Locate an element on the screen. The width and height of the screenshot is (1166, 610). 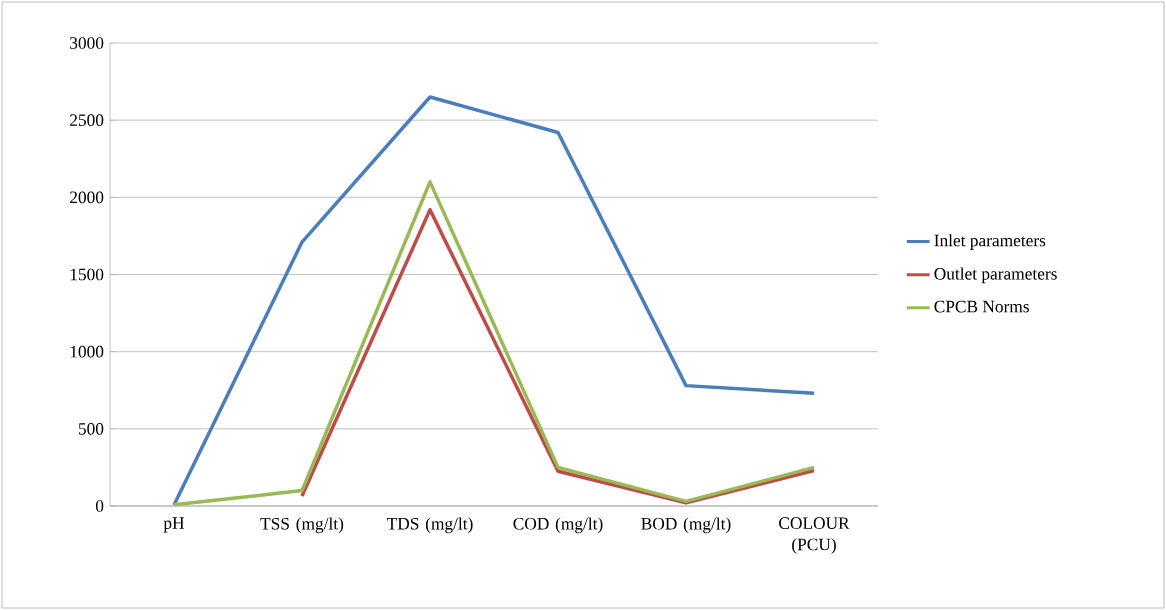
x-tick-label: COD (mg/lt) is located at coordinates (558, 525).